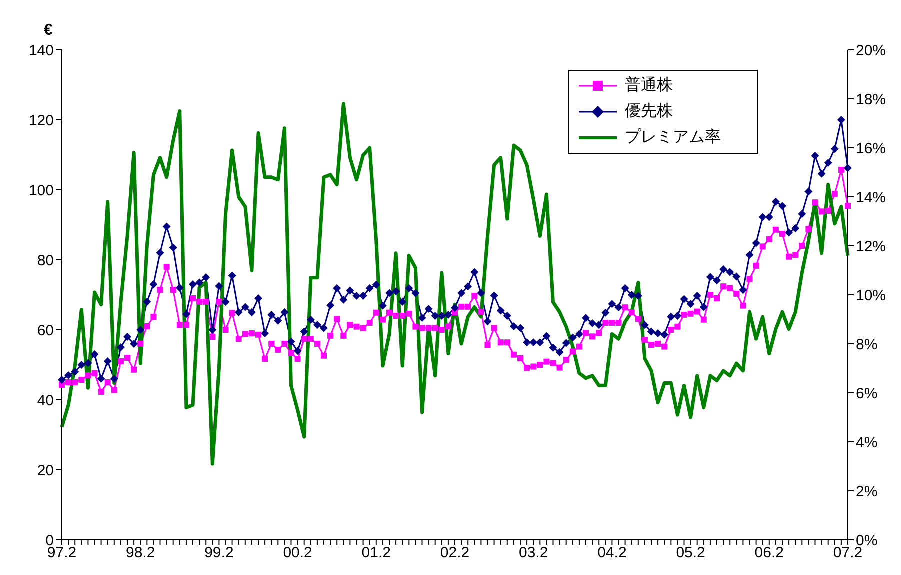 This screenshot has height=575, width=901. Describe the element at coordinates (45, 261) in the screenshot. I see `y-tick-label: 80` at that location.